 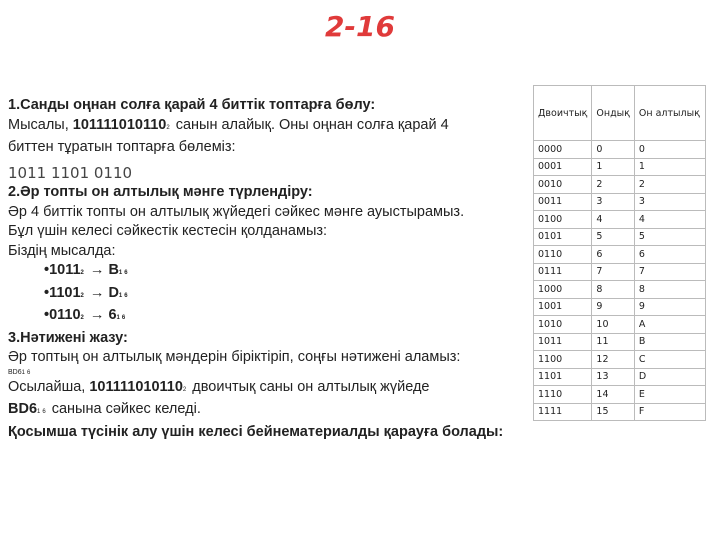 I want to click on table-row: 0010 2 2, so click(x=619, y=184).